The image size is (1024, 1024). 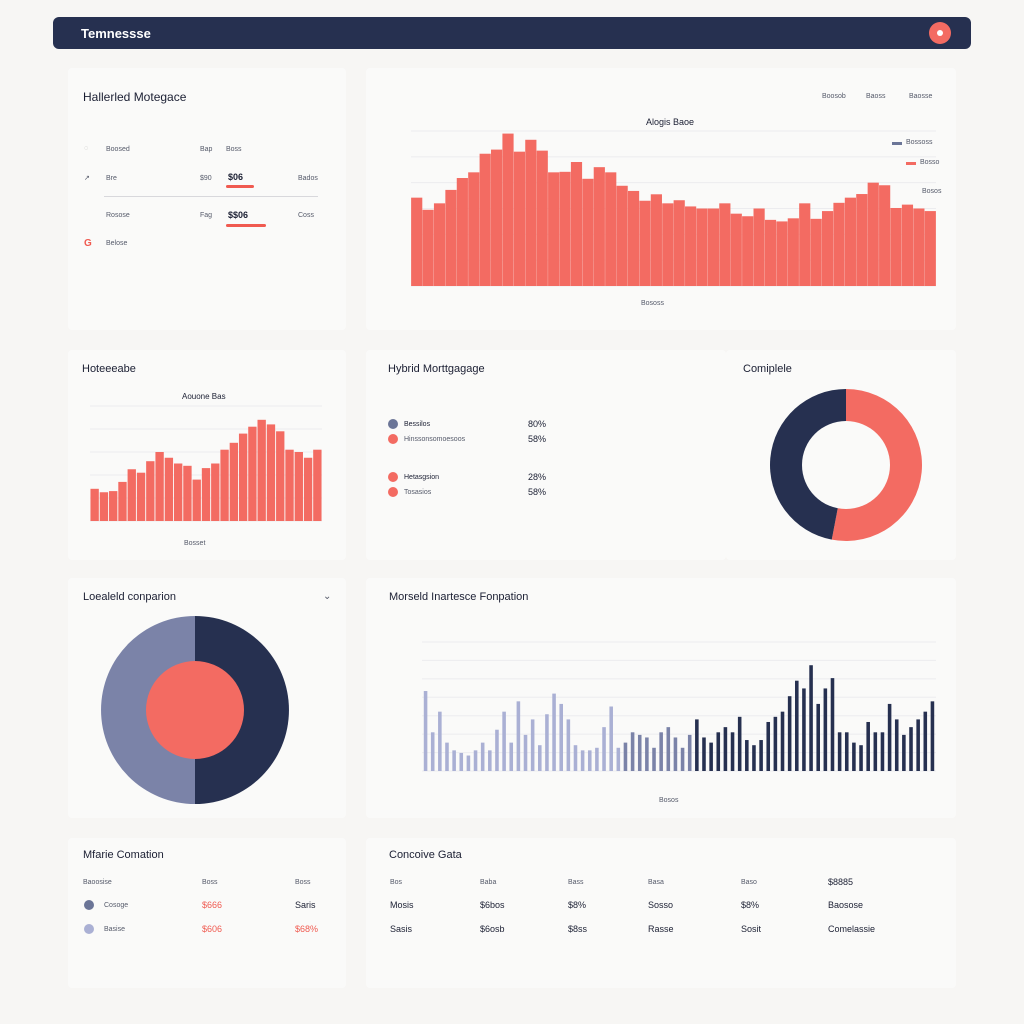 What do you see at coordinates (206, 178) in the screenshot?
I see `row-col2: $90` at bounding box center [206, 178].